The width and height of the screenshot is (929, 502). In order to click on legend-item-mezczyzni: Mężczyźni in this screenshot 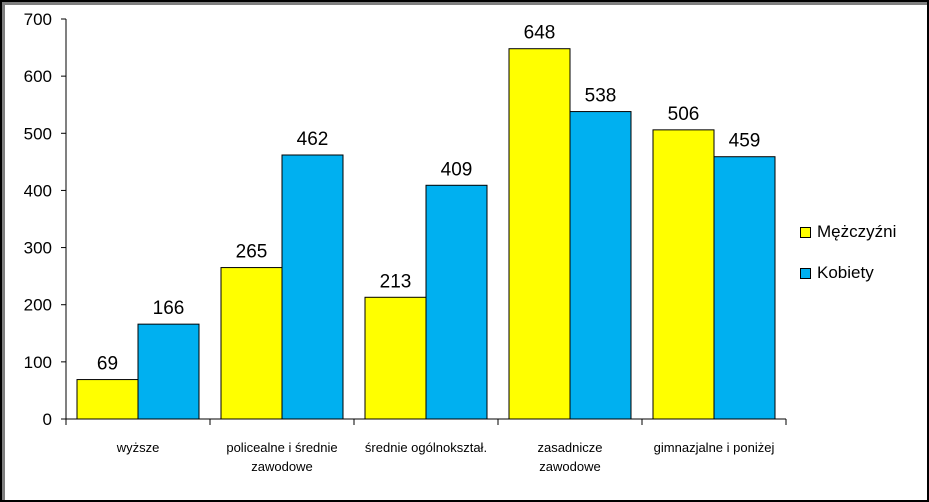, I will do `click(848, 232)`.